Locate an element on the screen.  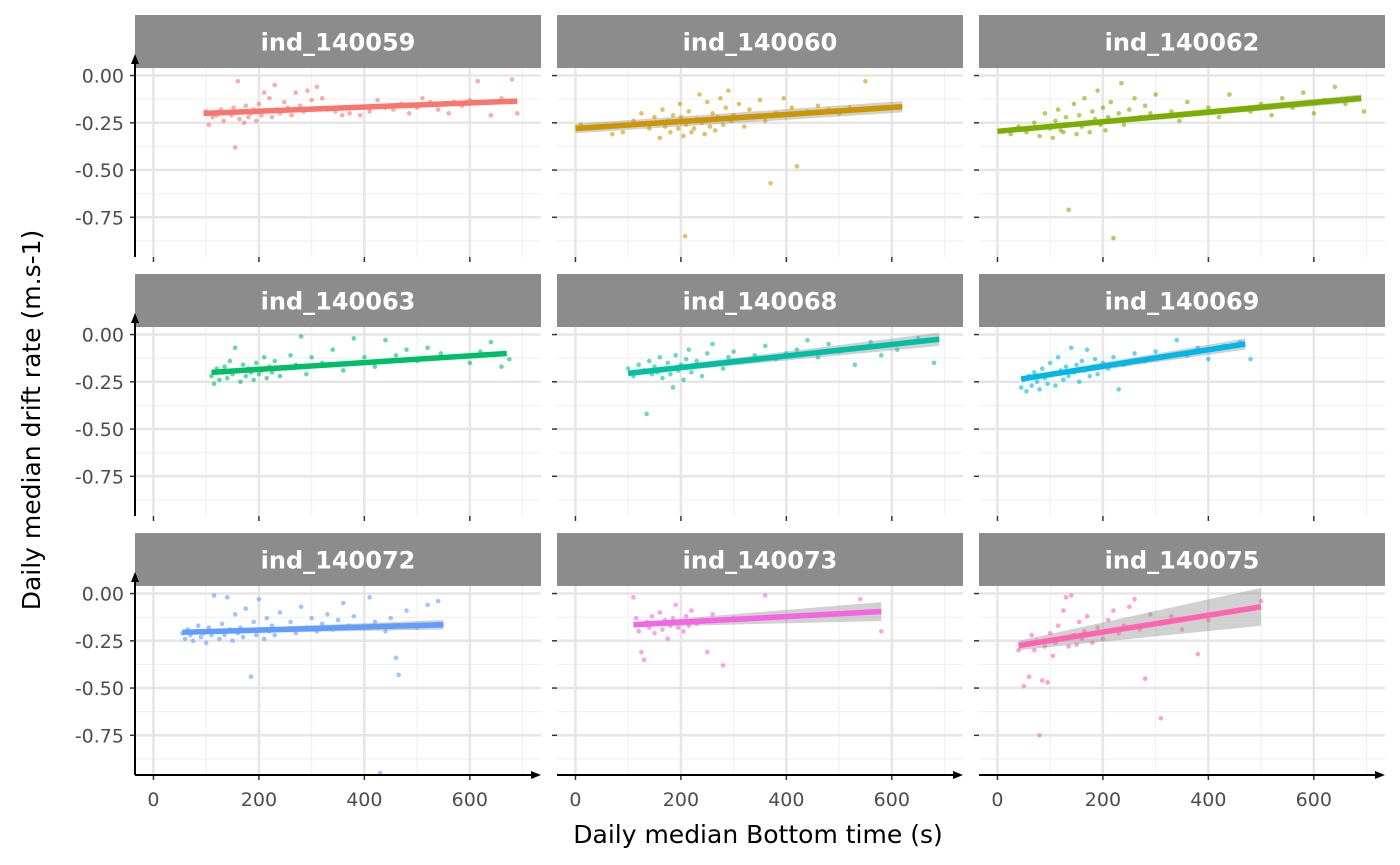
x-tick-label: 200 is located at coordinates (1103, 800).